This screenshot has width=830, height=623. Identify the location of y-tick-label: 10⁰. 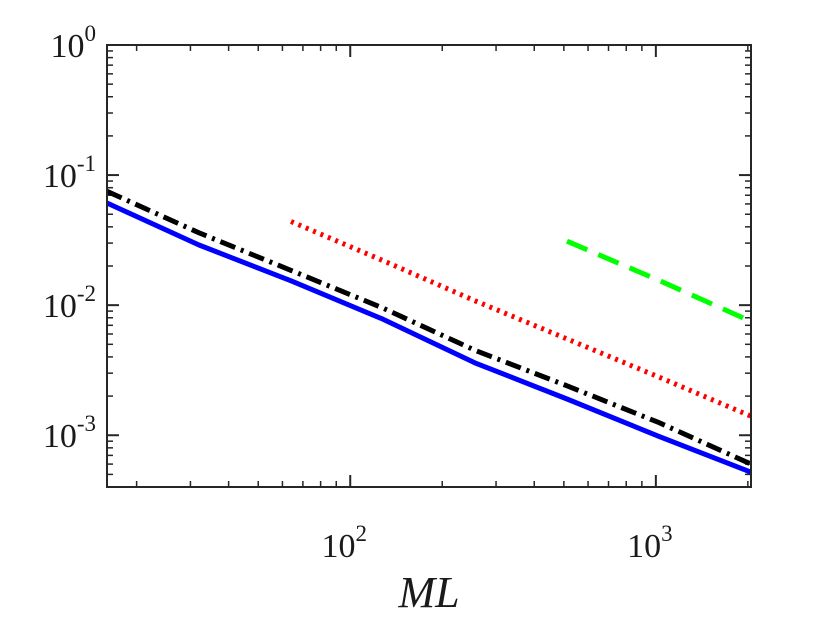
(74, 43).